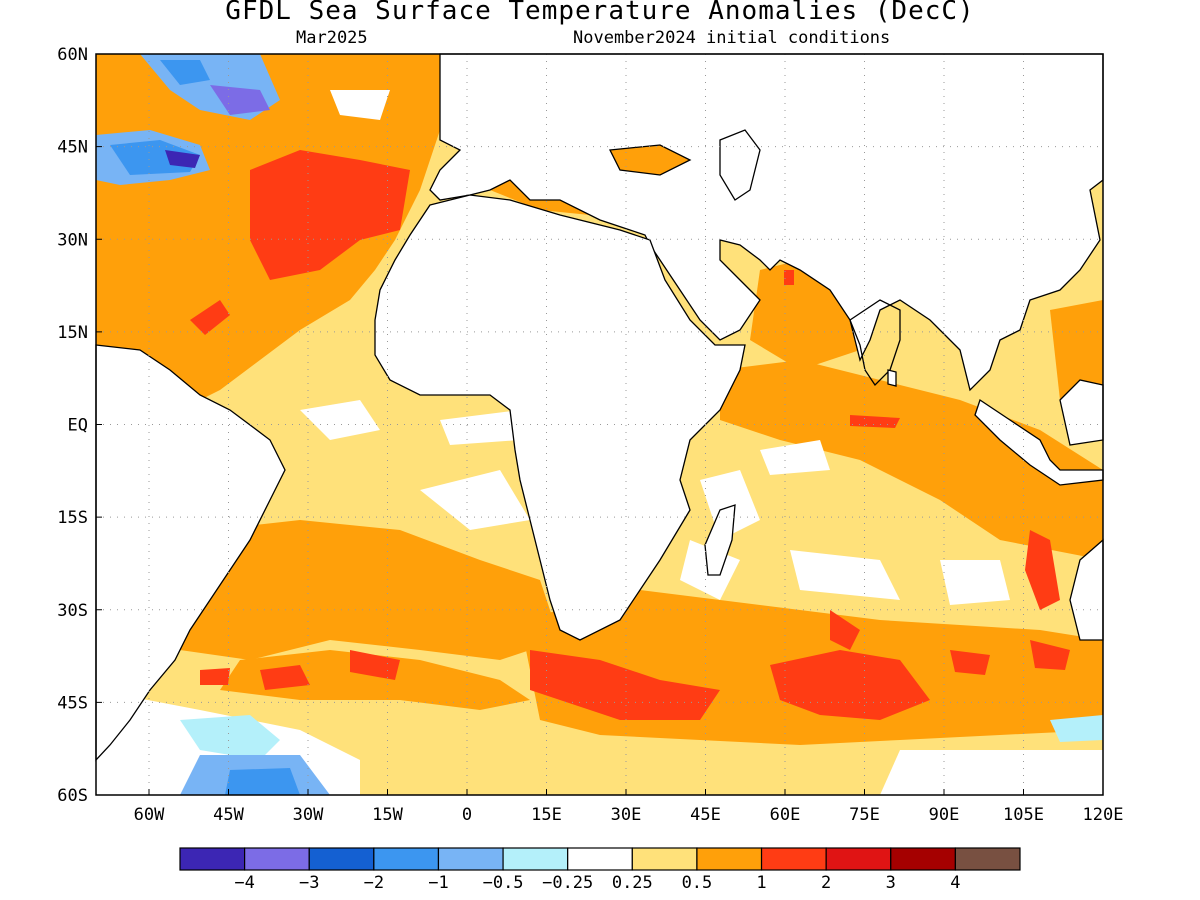  I want to click on latitude-labels: 60N 45N 30N 15N EQ 15S 30S 45S 60S, so click(79, 425).